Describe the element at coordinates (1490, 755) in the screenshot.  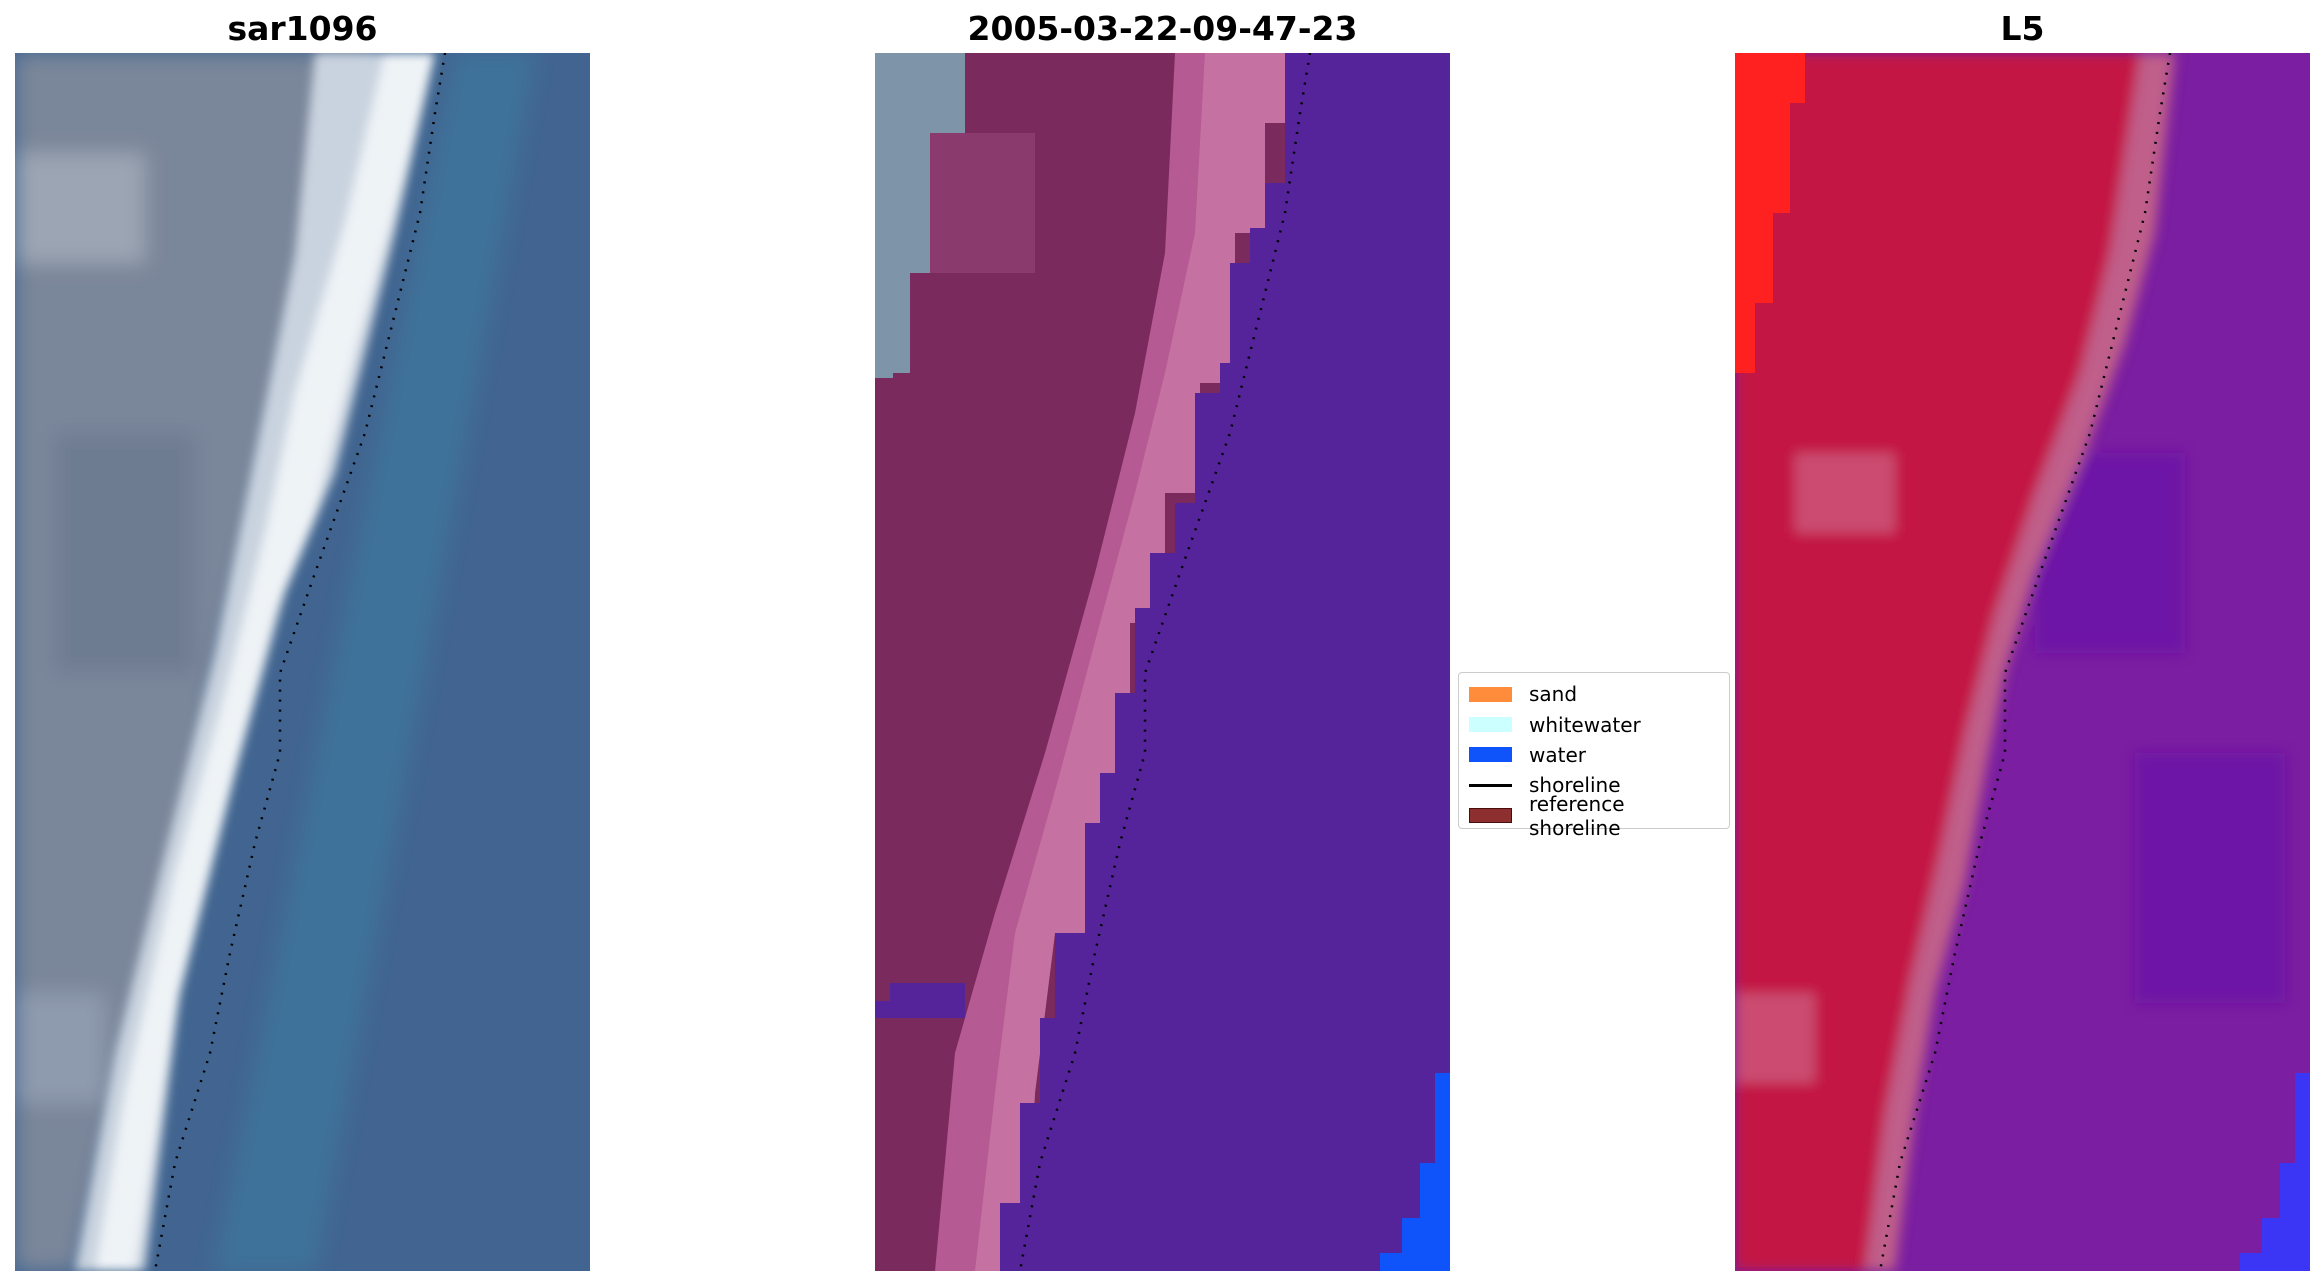
I see `legend-swatch-water` at that location.